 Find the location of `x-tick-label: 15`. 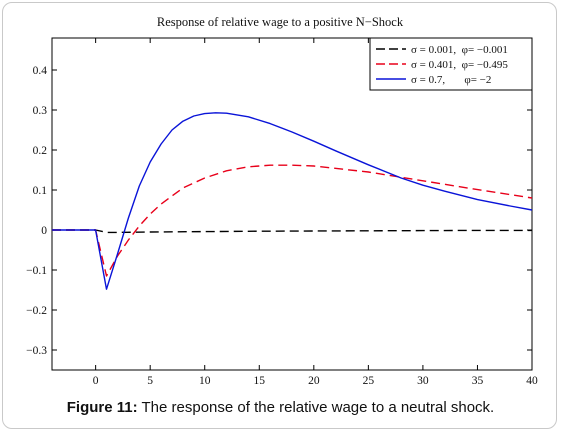

x-tick-label: 15 is located at coordinates (260, 381).